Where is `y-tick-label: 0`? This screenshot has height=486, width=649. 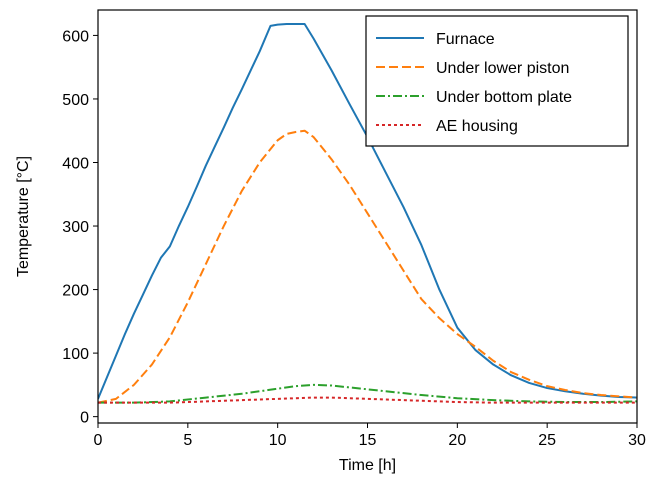
y-tick-label: 0 is located at coordinates (84, 418).